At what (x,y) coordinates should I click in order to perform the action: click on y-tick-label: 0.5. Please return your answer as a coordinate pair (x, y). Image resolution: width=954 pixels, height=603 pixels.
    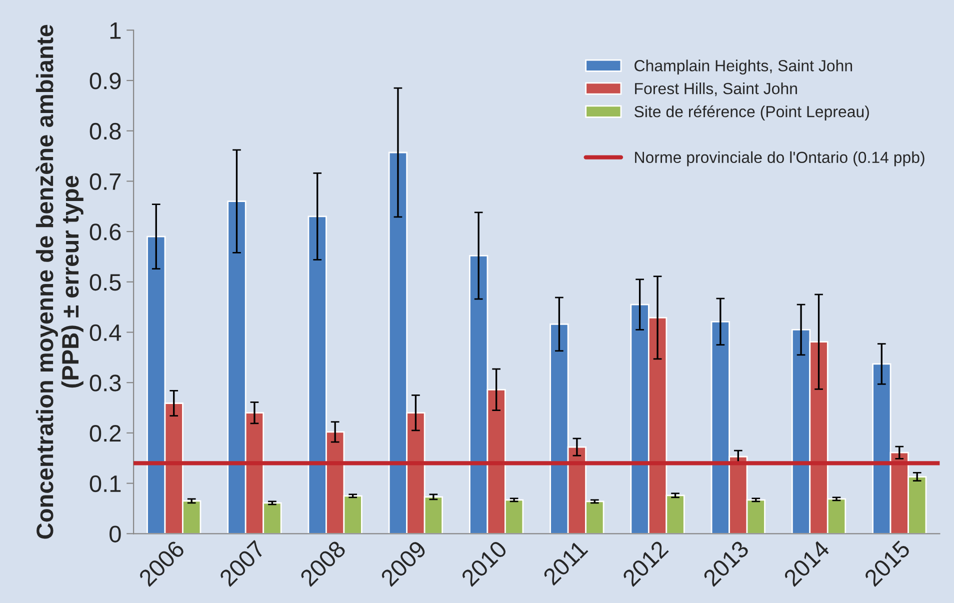
    Looking at the image, I should click on (105, 282).